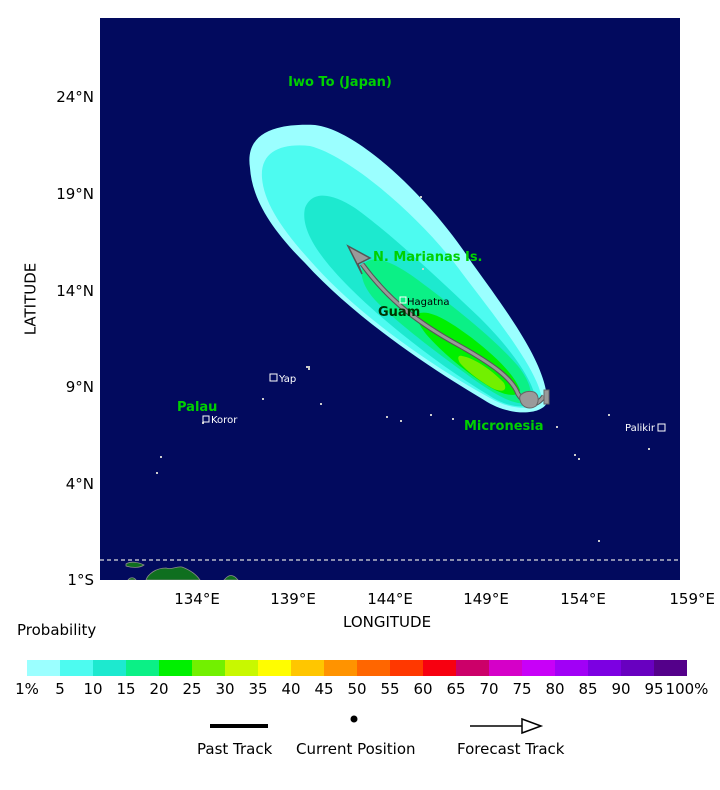  Describe the element at coordinates (324, 689) in the screenshot. I see `colorbar-tick-label: 45` at that location.